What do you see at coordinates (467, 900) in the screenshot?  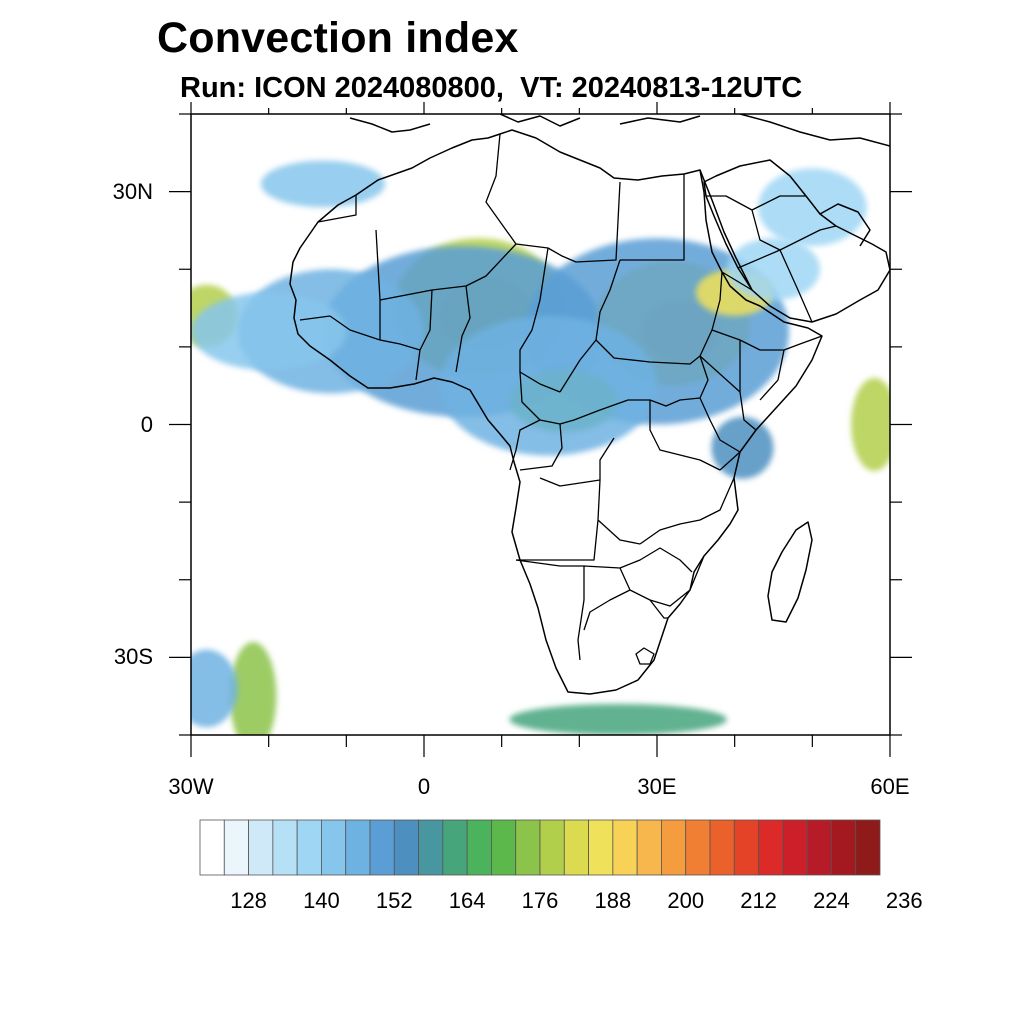 I see `colorbar-label: 164` at bounding box center [467, 900].